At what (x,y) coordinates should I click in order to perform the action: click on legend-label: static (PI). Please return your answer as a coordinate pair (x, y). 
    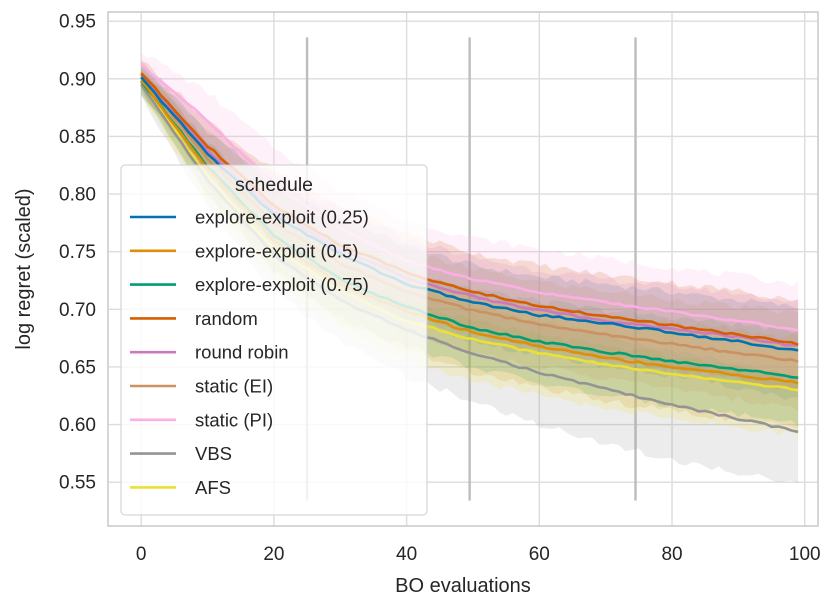
    Looking at the image, I should click on (234, 419).